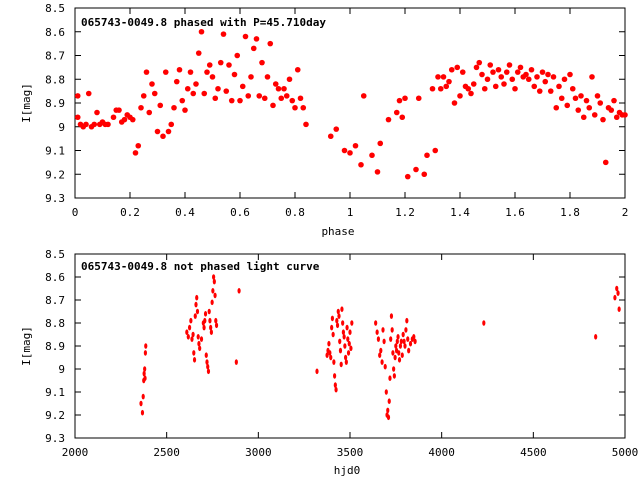 The height and width of the screenshot is (484, 640). Describe the element at coordinates (26, 103) in the screenshot. I see `y-axis-label: I[mag]` at that location.